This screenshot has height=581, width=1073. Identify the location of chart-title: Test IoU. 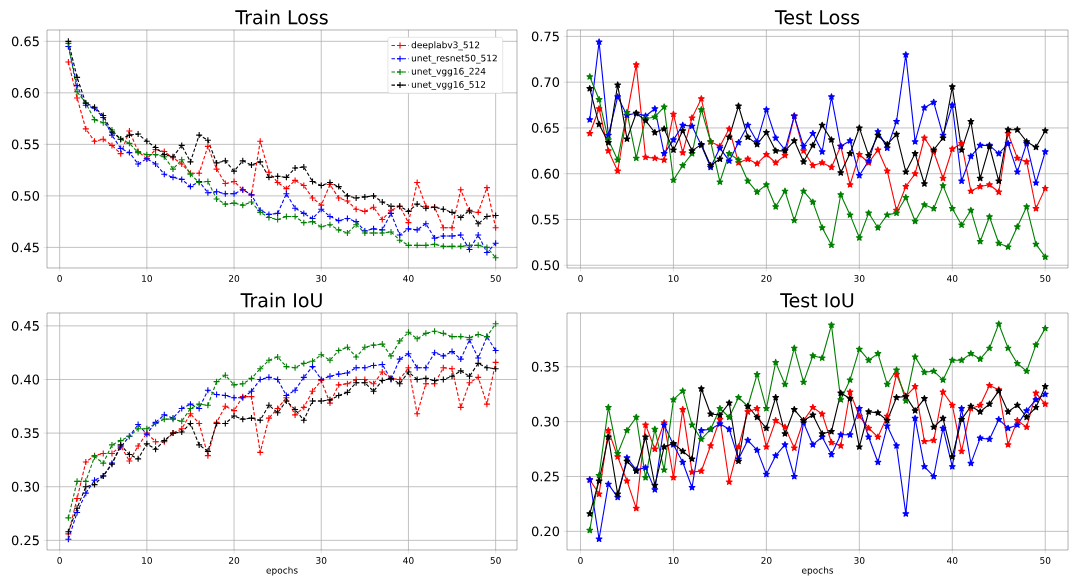
(817, 300).